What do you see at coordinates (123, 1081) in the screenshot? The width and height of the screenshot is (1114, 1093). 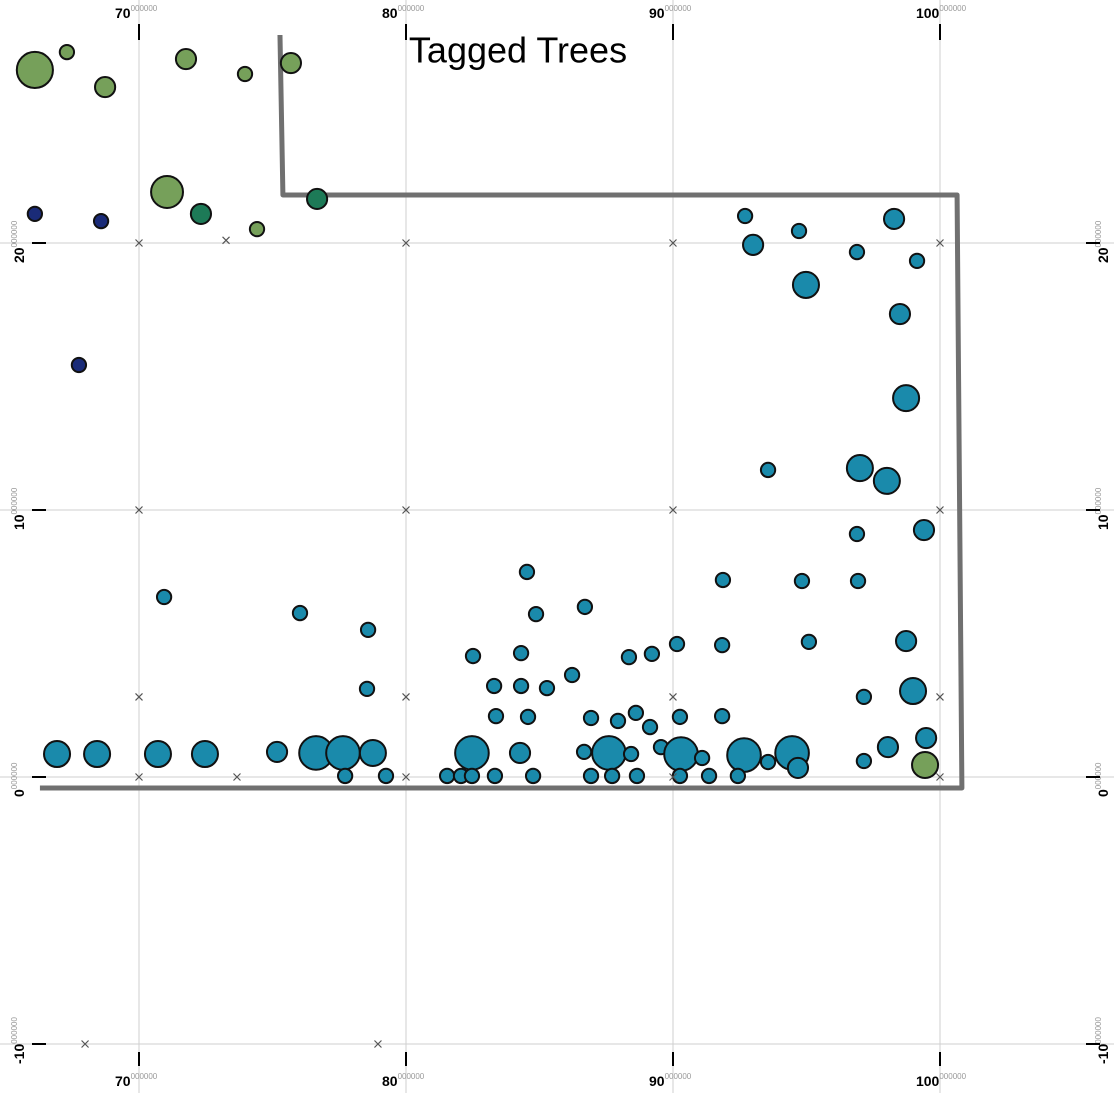 I see `tick-value: 70` at bounding box center [123, 1081].